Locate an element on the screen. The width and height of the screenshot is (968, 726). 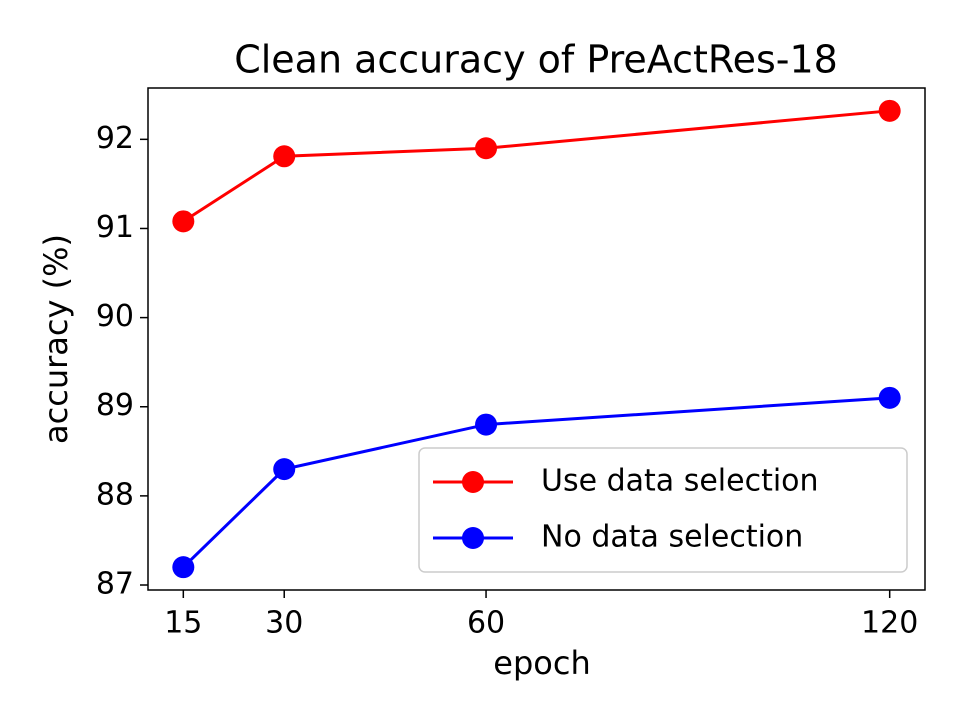
legend-label: Use data selection is located at coordinates (680, 481).